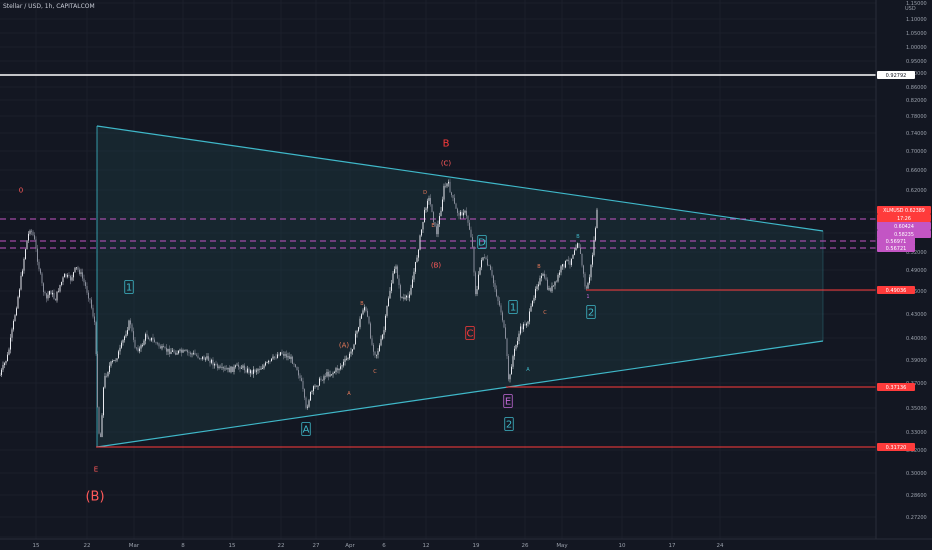 Image resolution: width=932 pixels, height=550 pixels. I want to click on svg-text: A, so click(349, 394).